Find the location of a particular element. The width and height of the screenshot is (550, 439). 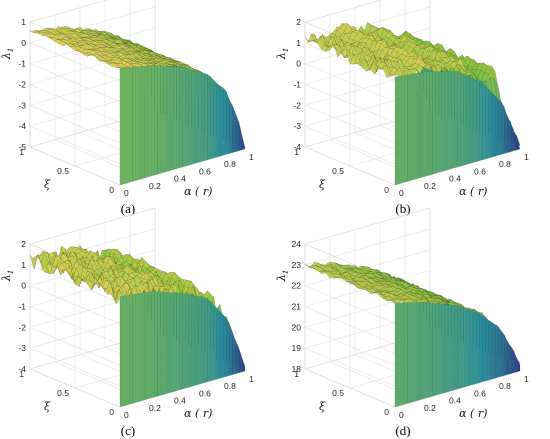

z-tick-label: -3 is located at coordinates (22, 348).